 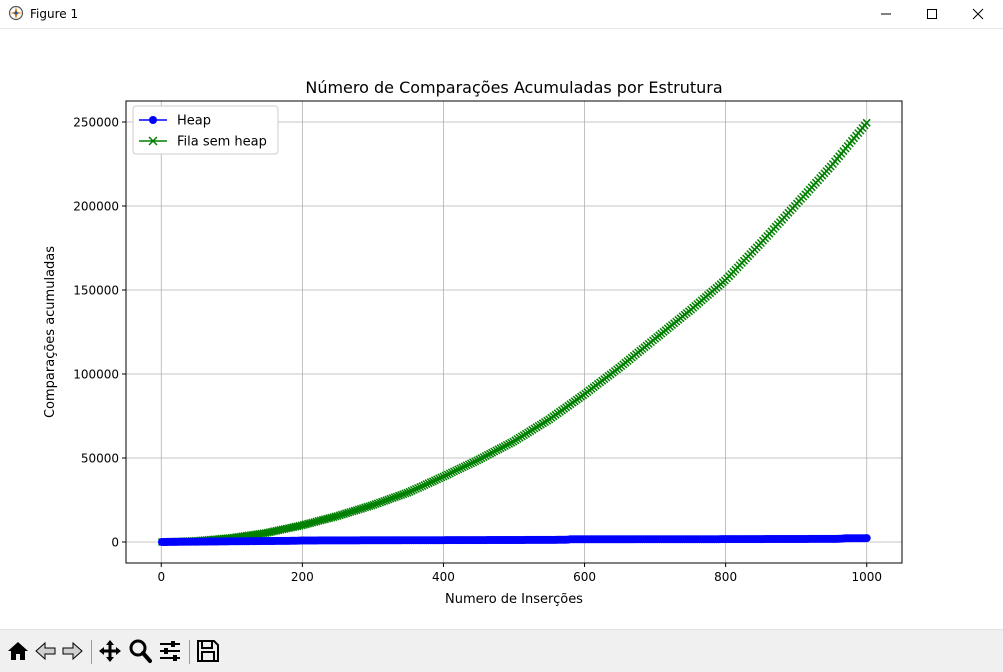 What do you see at coordinates (110, 651) in the screenshot?
I see `pan-icon` at bounding box center [110, 651].